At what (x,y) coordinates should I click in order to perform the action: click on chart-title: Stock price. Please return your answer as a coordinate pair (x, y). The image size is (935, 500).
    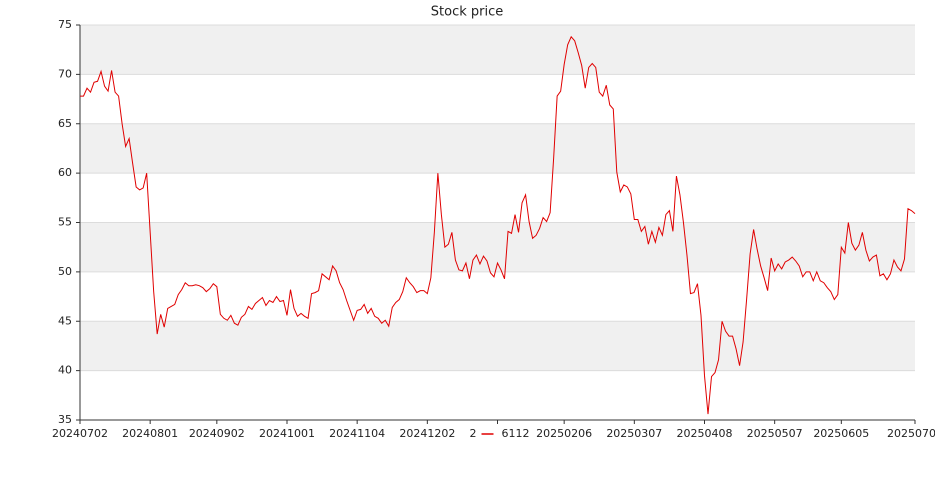
    Looking at the image, I should click on (467, 12).